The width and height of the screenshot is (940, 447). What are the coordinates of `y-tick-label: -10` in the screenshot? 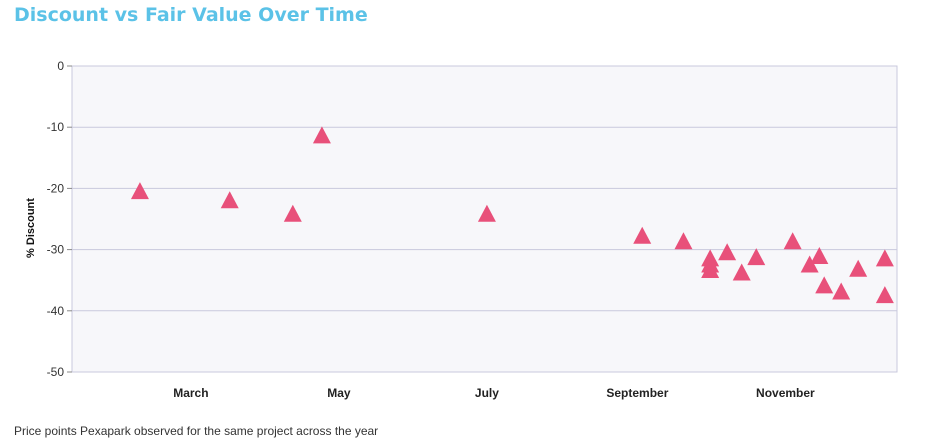 It's located at (56, 127).